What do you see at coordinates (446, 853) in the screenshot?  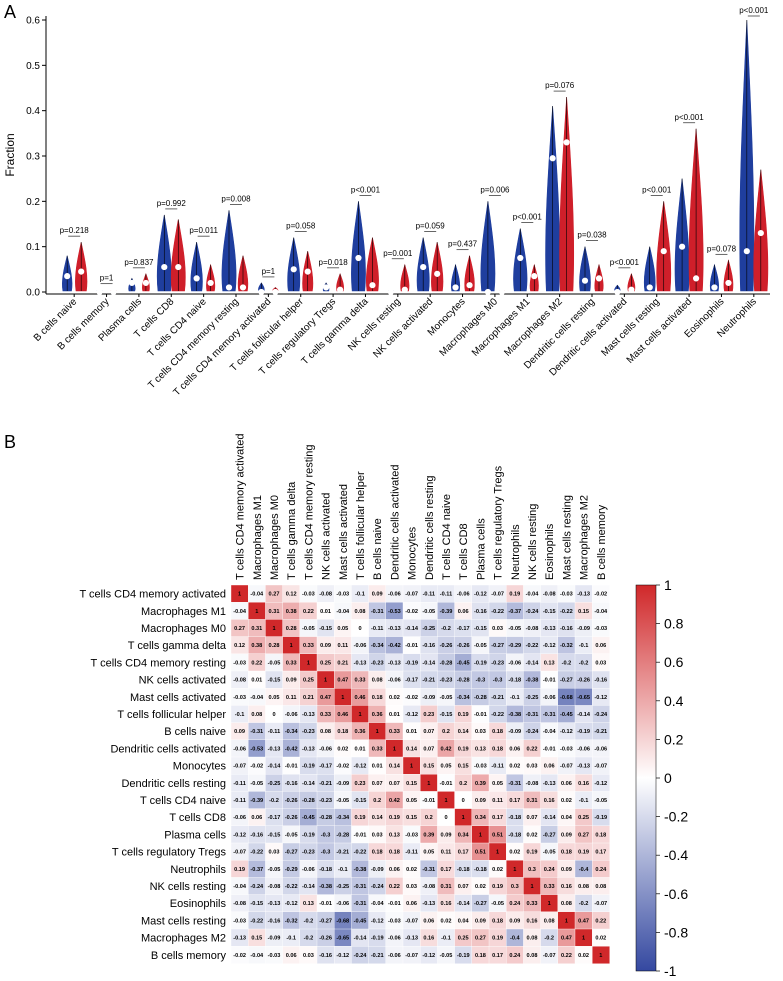 I see `heatmap-cell-value: 0.11` at bounding box center [446, 853].